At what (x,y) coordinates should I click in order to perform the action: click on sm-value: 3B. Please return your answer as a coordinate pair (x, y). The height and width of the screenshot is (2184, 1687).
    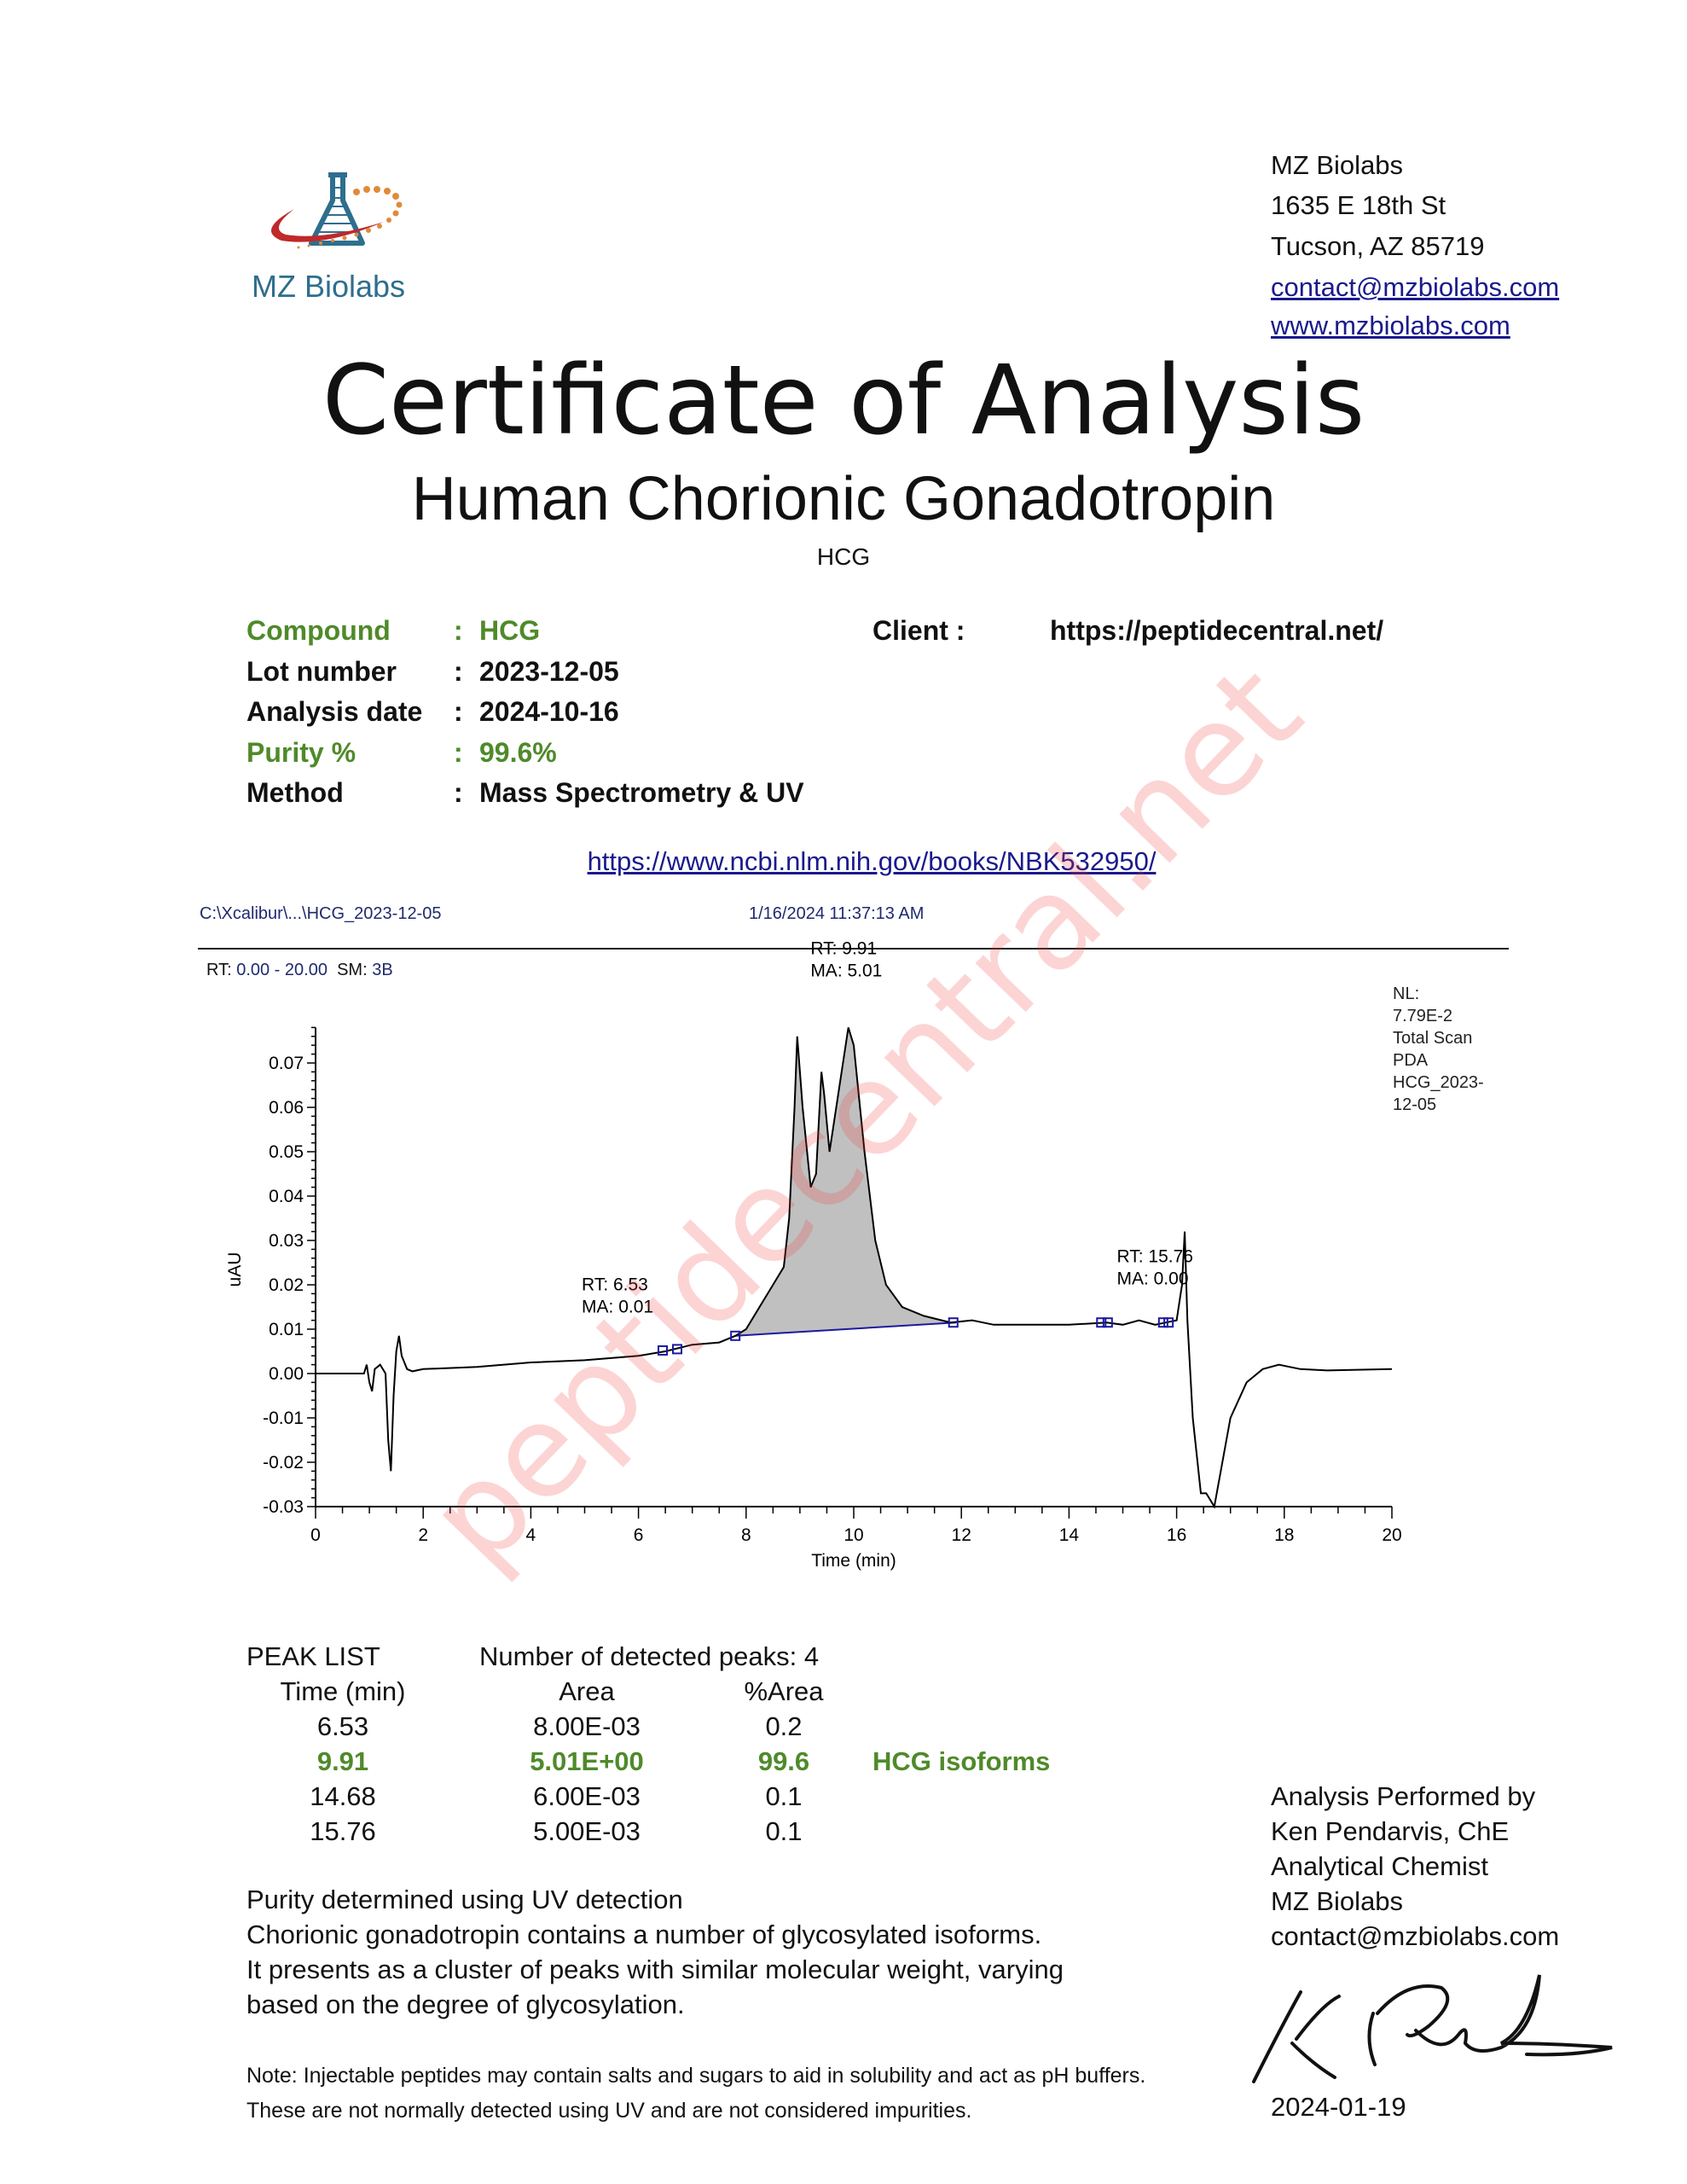
    Looking at the image, I should click on (382, 970).